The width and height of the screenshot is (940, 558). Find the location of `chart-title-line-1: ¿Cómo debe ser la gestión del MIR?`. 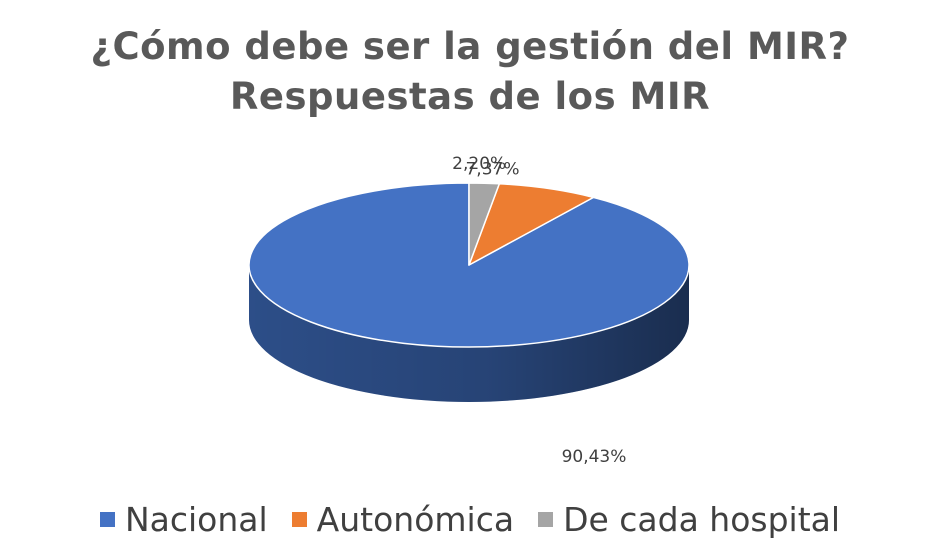

chart-title-line-1: ¿Cómo debe ser la gestión del MIR? is located at coordinates (470, 46).